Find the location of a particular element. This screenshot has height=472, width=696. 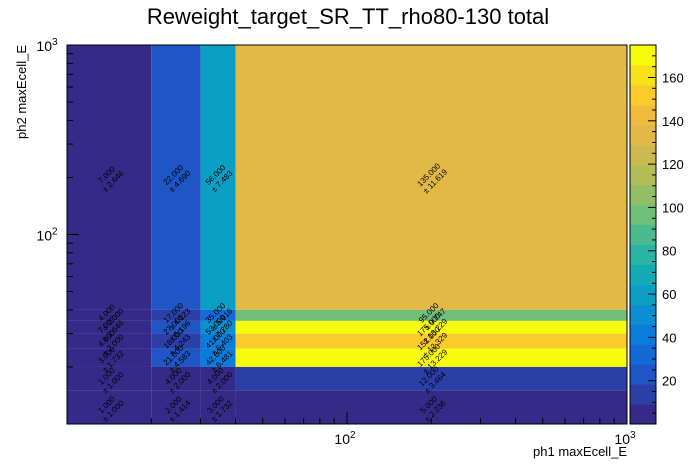

colorbar-tick-label: 140 is located at coordinates (673, 121).